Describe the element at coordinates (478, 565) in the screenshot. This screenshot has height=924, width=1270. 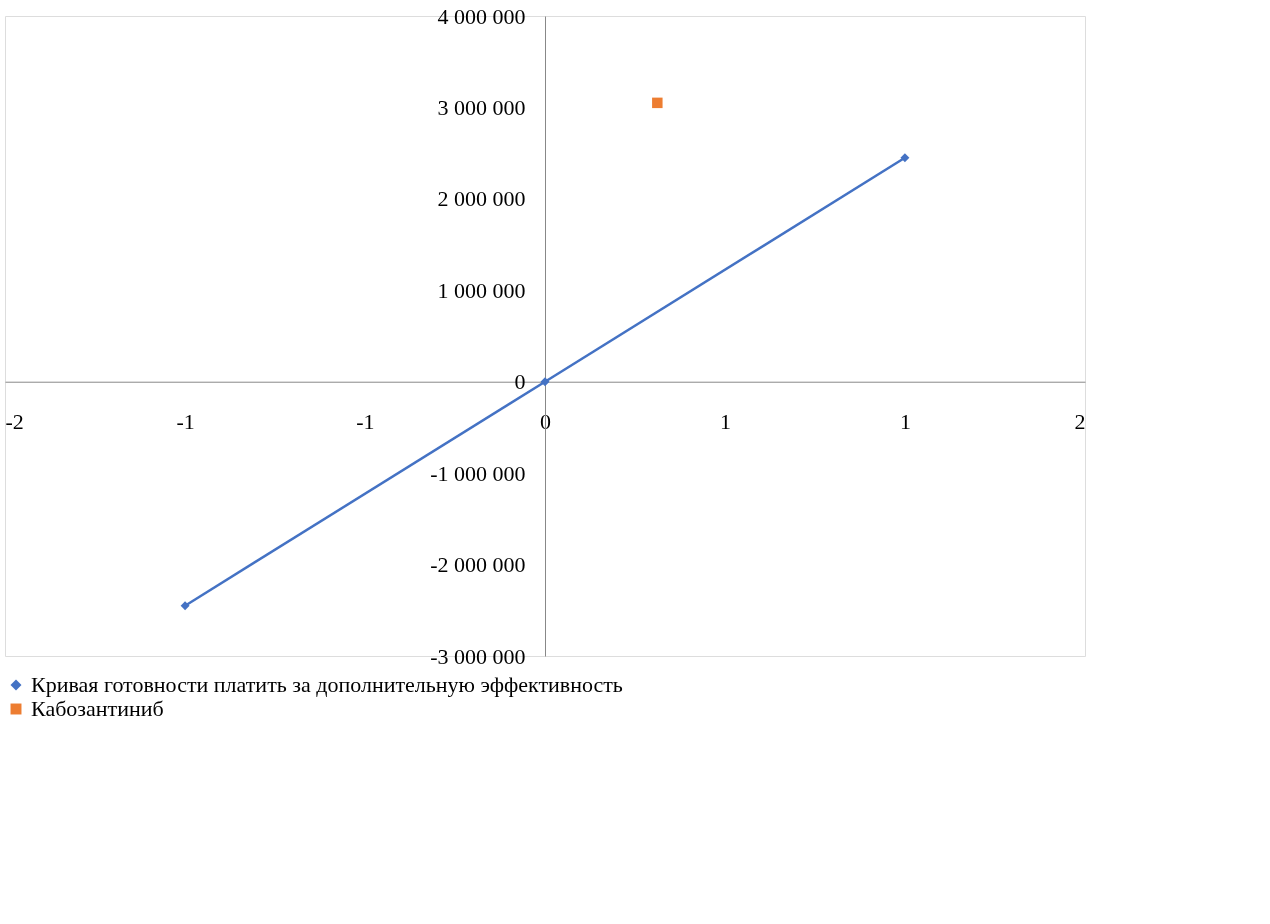
I see `y-tick-label: -2 000 000` at that location.